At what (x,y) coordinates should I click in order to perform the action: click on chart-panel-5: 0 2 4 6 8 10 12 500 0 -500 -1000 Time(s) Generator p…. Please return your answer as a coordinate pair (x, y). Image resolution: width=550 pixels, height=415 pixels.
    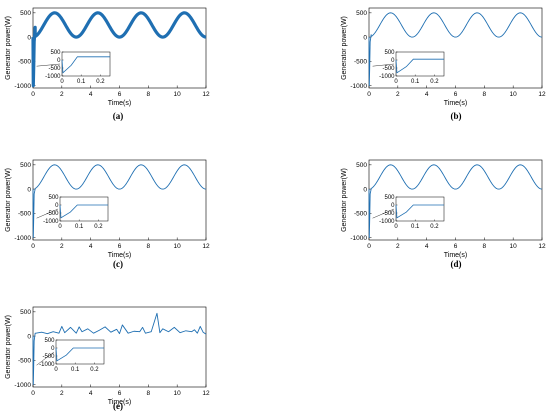
    Looking at the image, I should click on (107, 358).